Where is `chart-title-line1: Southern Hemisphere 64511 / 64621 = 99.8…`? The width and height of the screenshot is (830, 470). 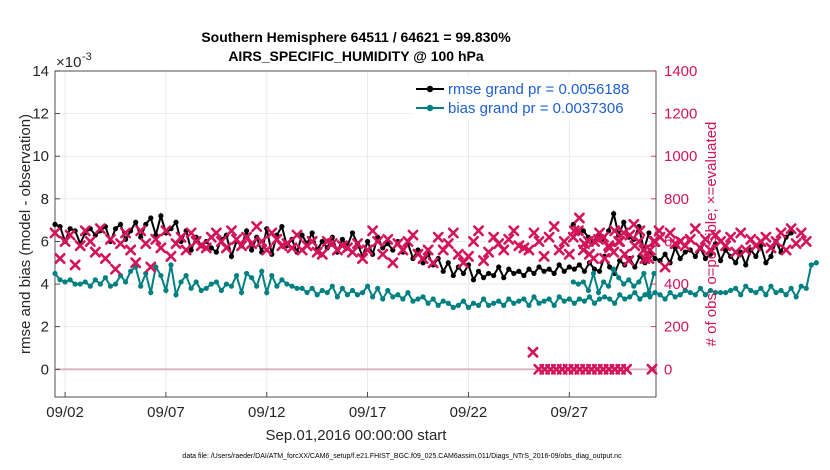
chart-title-line1: Southern Hemisphere 64511 / 64621 = 99.8… is located at coordinates (356, 37).